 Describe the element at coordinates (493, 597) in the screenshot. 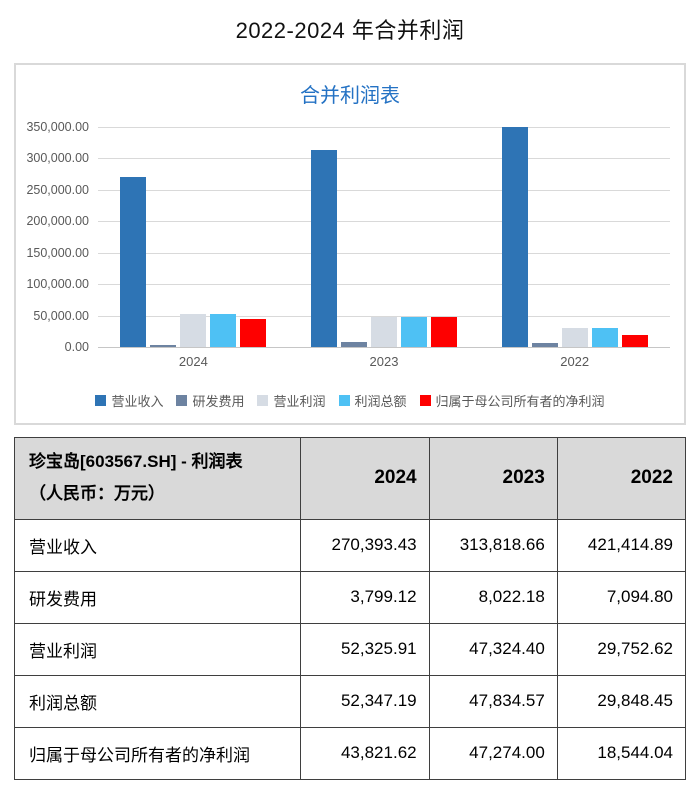

I see `row-value: 8,022.18` at that location.